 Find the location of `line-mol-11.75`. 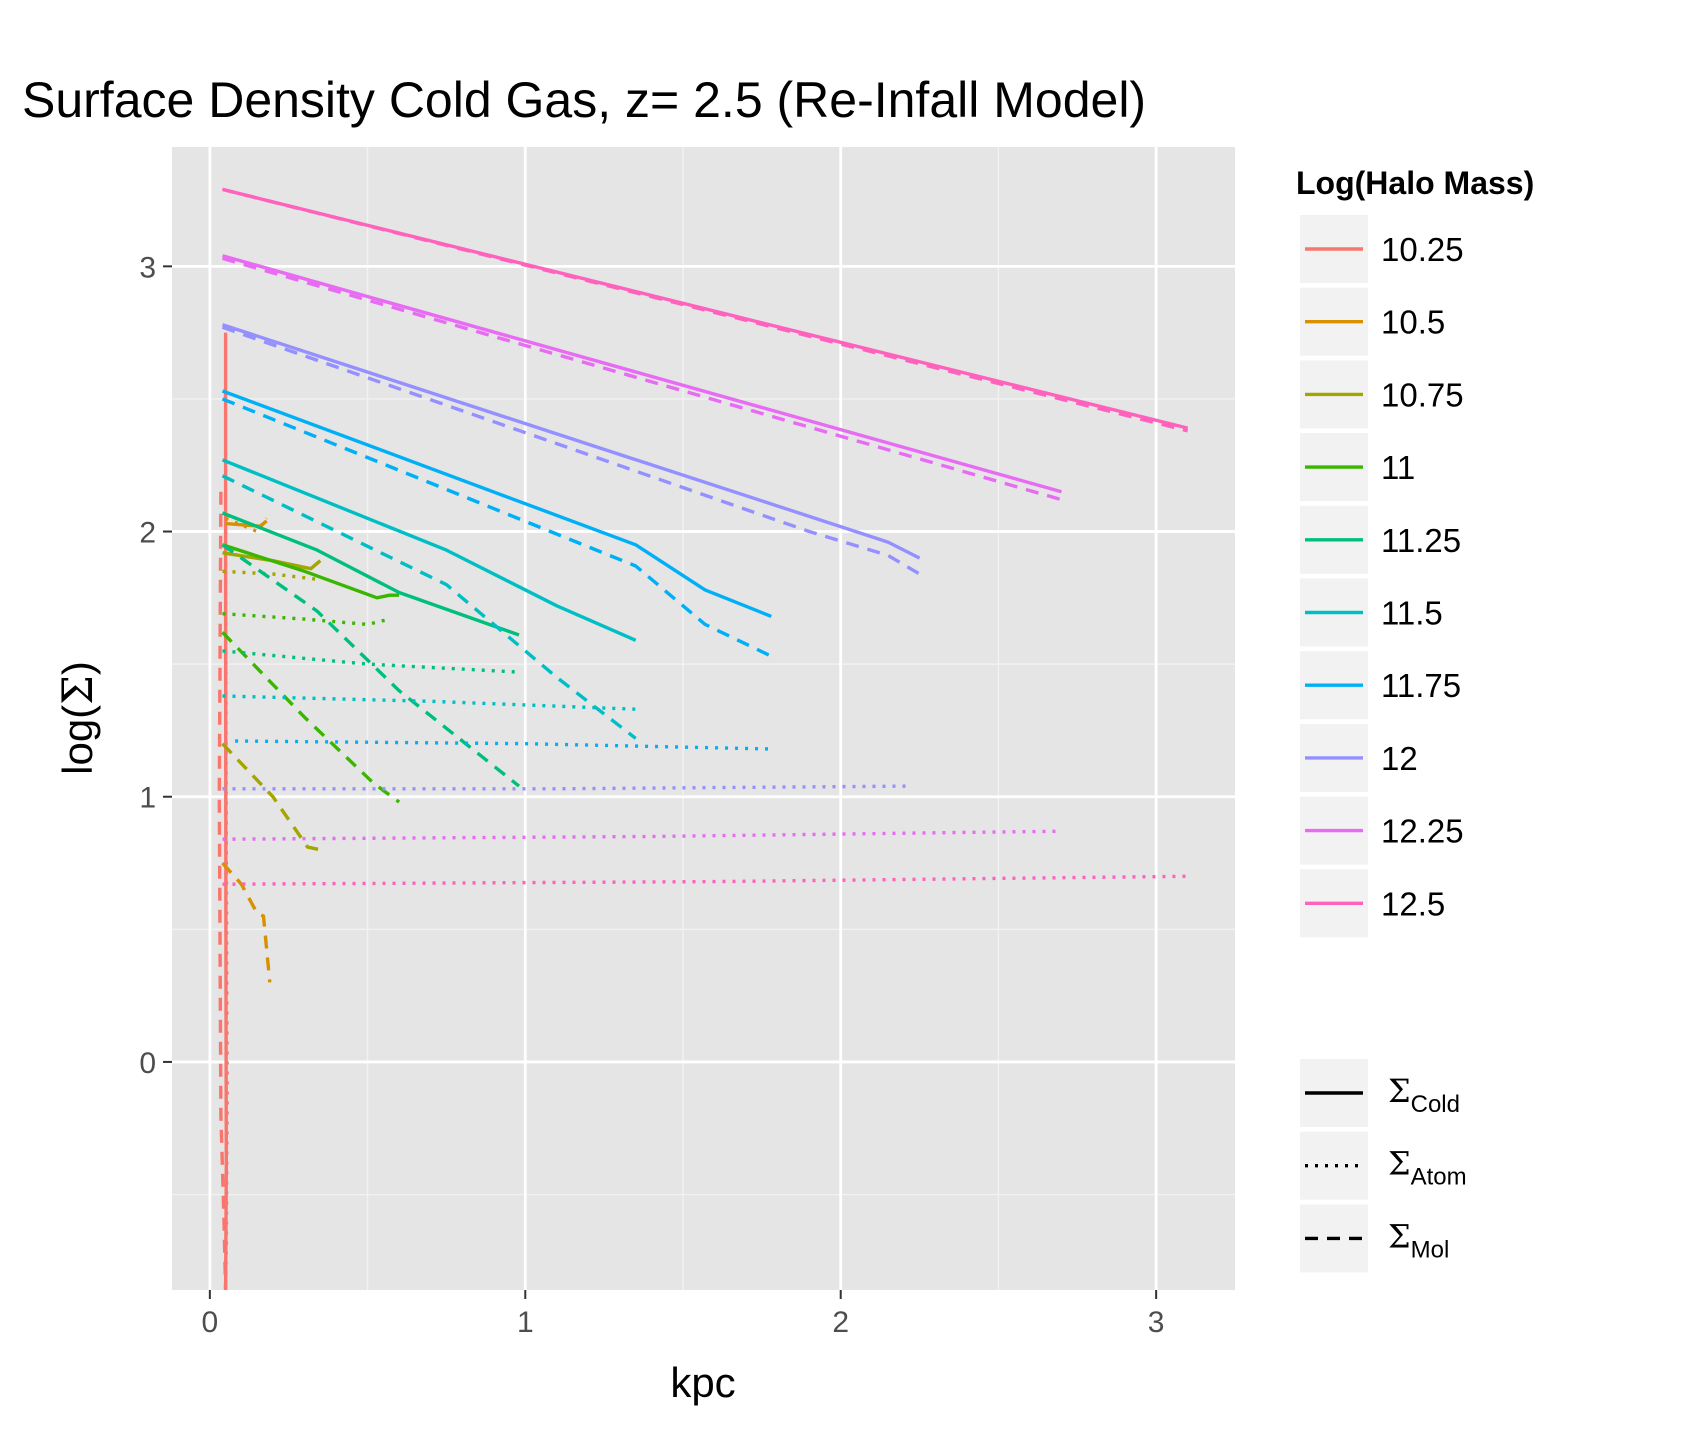

line-mol-11.75 is located at coordinates (497, 527).